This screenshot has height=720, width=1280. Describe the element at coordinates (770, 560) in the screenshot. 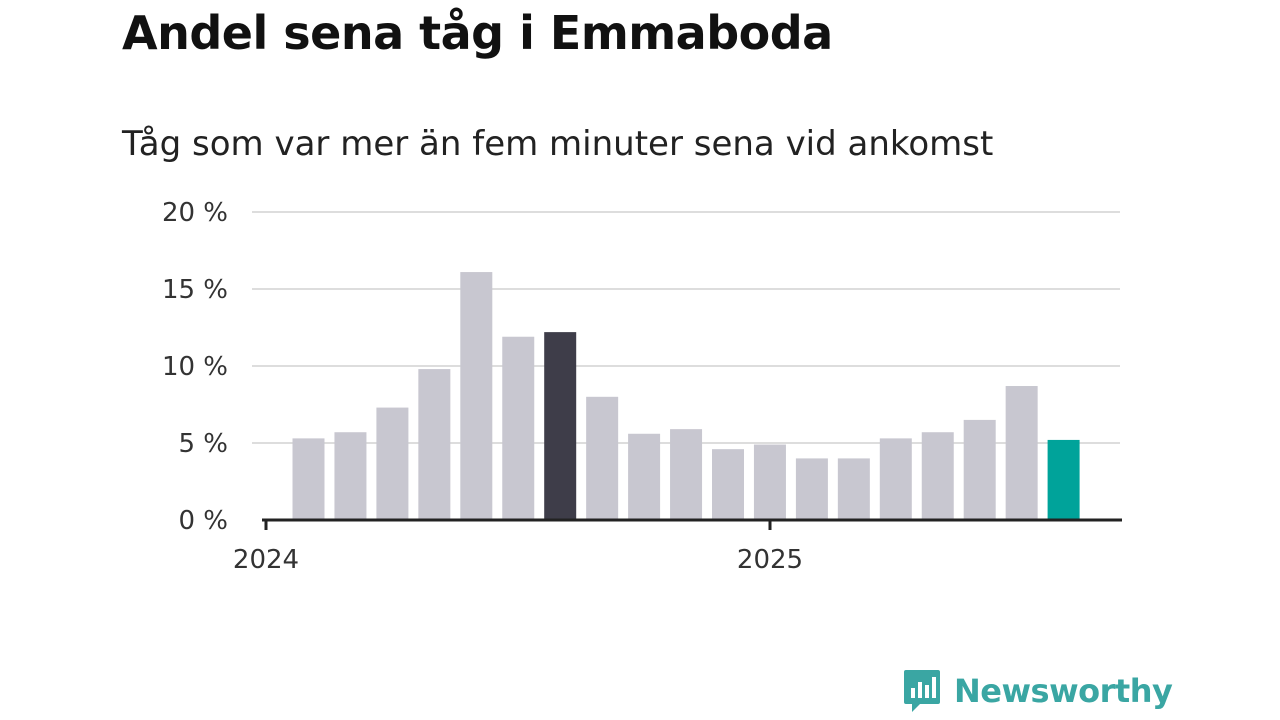

I see `x-tick-label: 2025` at that location.